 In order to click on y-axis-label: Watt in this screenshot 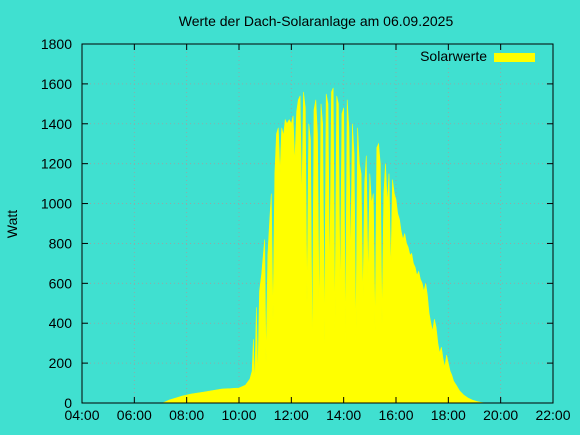, I will do `click(12, 224)`.